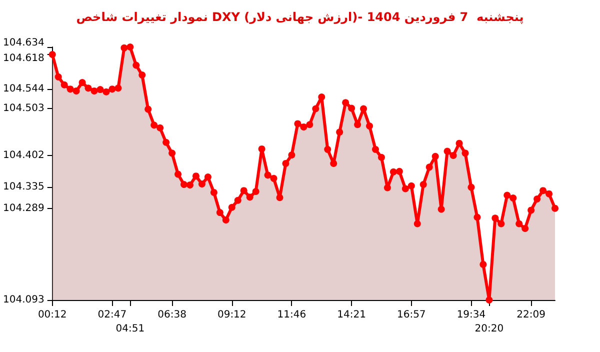 Image resolution: width=600 pixels, height=352 pixels. I want to click on x-tick-label: 02:47, so click(112, 315).